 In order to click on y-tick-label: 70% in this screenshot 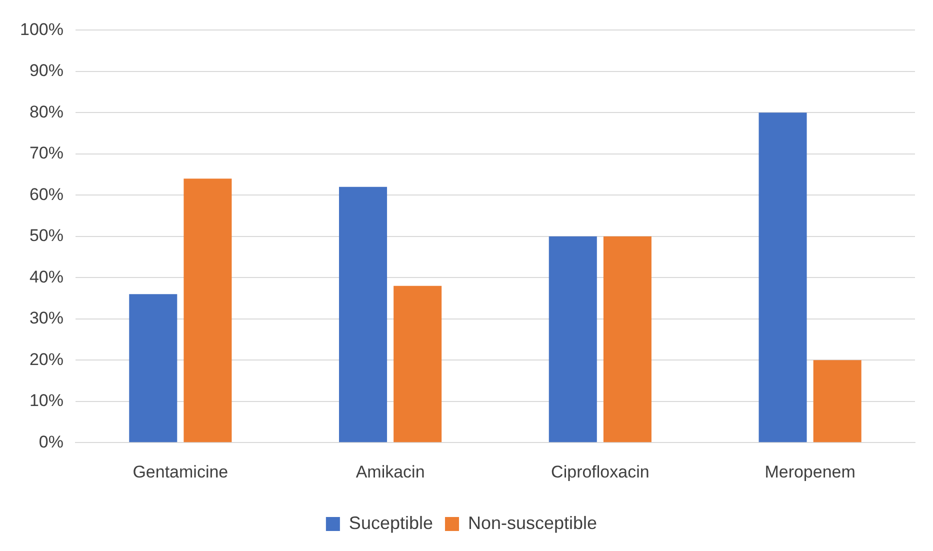, I will do `click(46, 153)`.